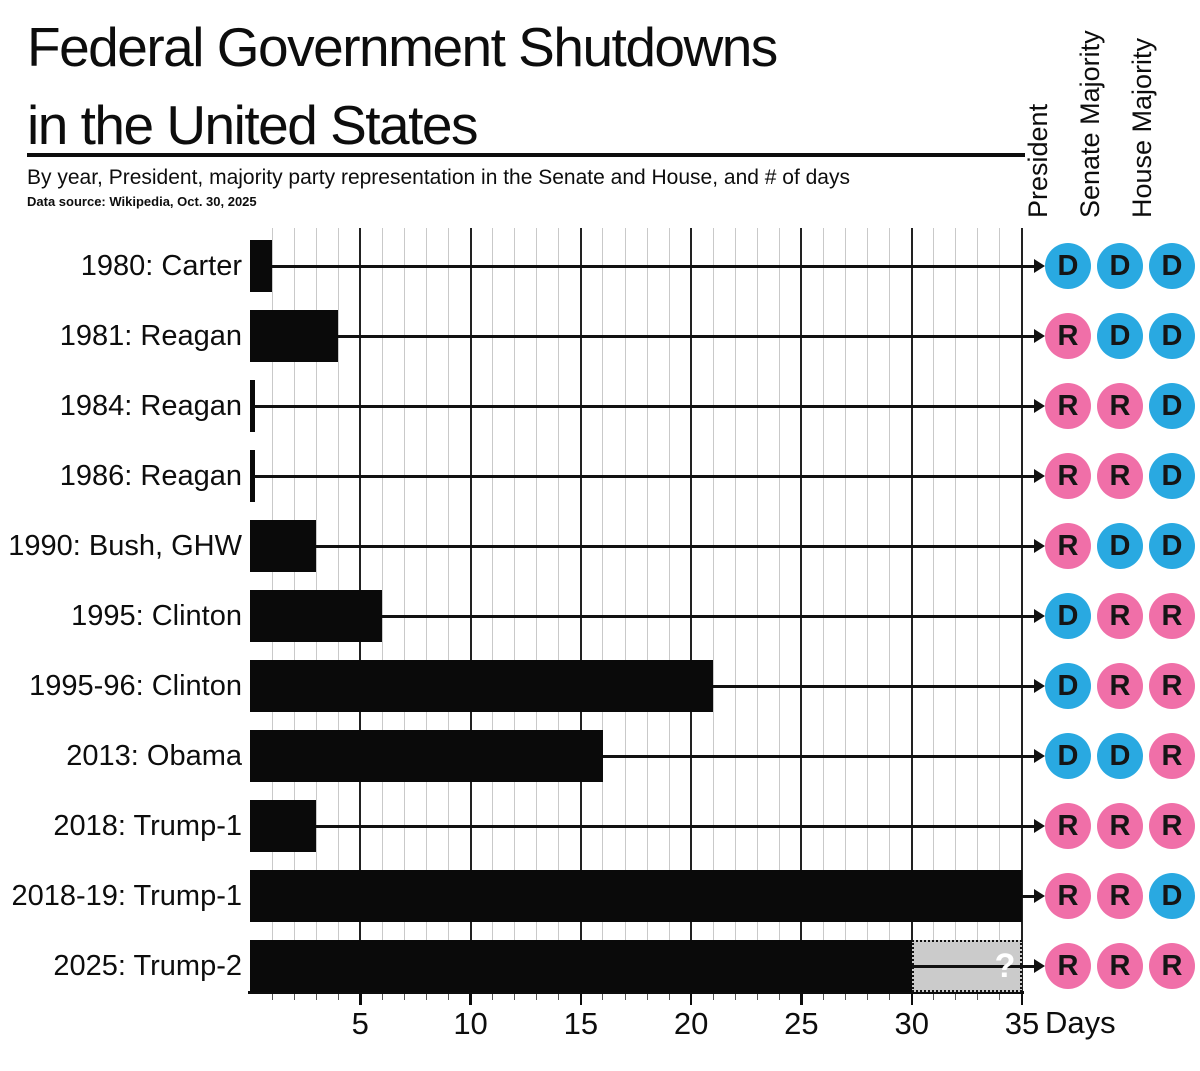 The width and height of the screenshot is (1200, 1071). Describe the element at coordinates (147, 826) in the screenshot. I see `row-label: 2018: Trump-1` at that location.